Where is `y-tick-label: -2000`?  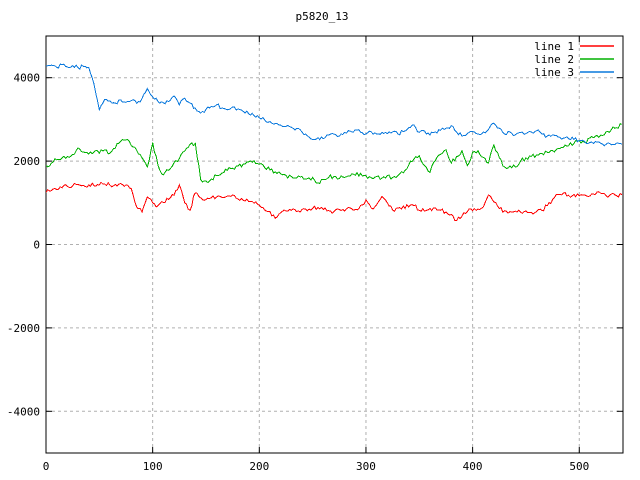 y-tick-label: -2000 is located at coordinates (23, 328).